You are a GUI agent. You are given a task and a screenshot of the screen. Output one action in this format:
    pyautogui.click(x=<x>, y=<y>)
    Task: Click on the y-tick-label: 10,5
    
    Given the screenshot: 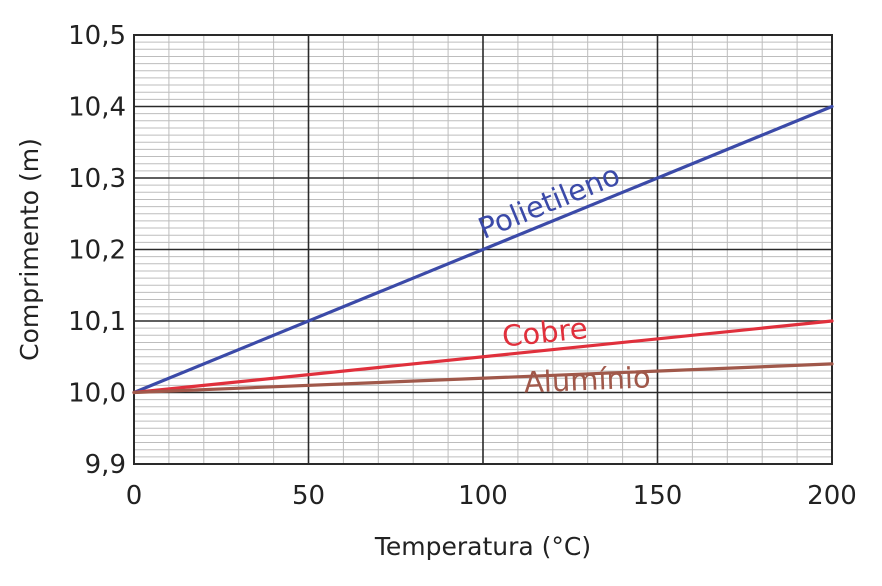 What is the action you would take?
    pyautogui.click(x=97, y=36)
    